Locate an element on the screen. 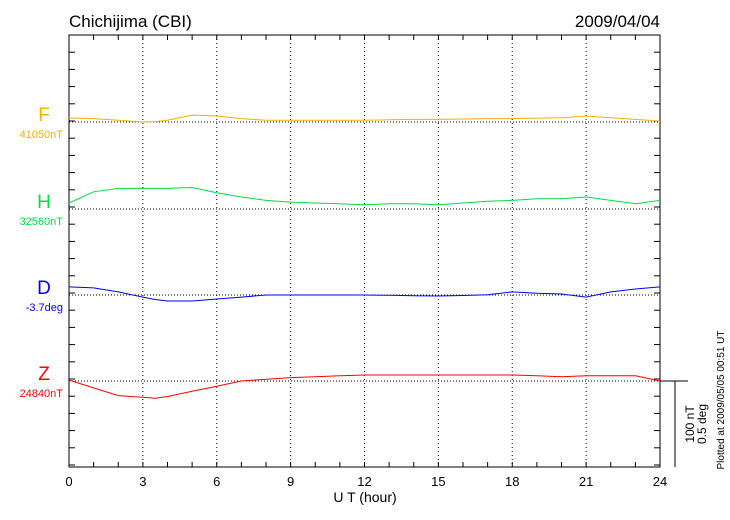 The height and width of the screenshot is (520, 730). x-tick-label: 3 is located at coordinates (142, 481).